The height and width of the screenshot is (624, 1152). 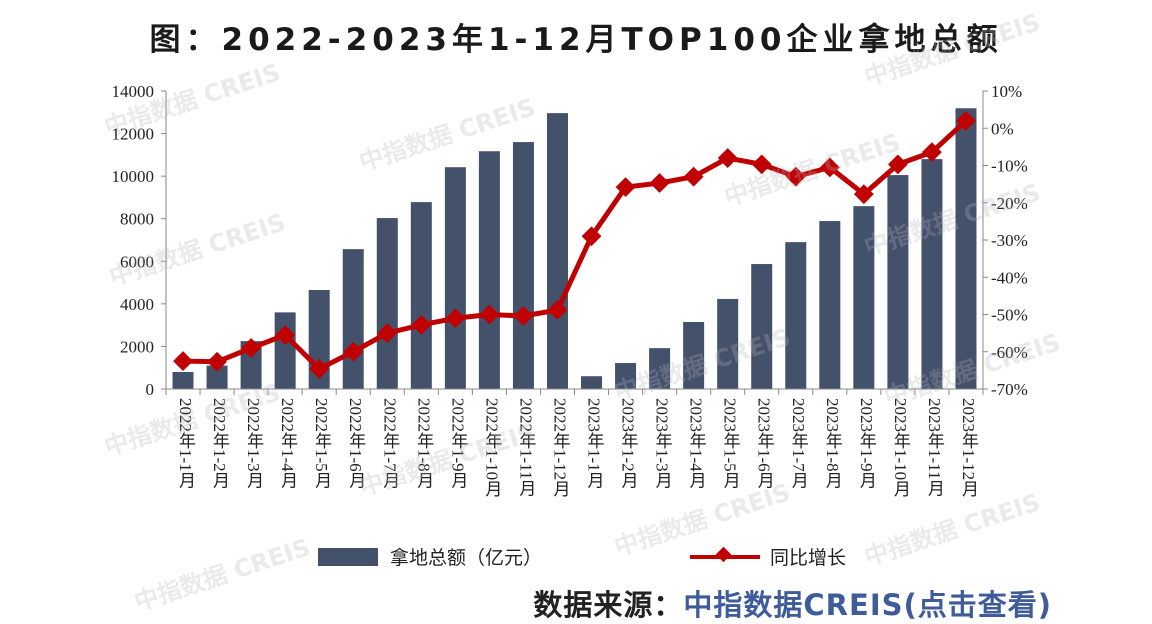 I want to click on x-tick-label: 2023年1-8月, so click(x=832, y=443).